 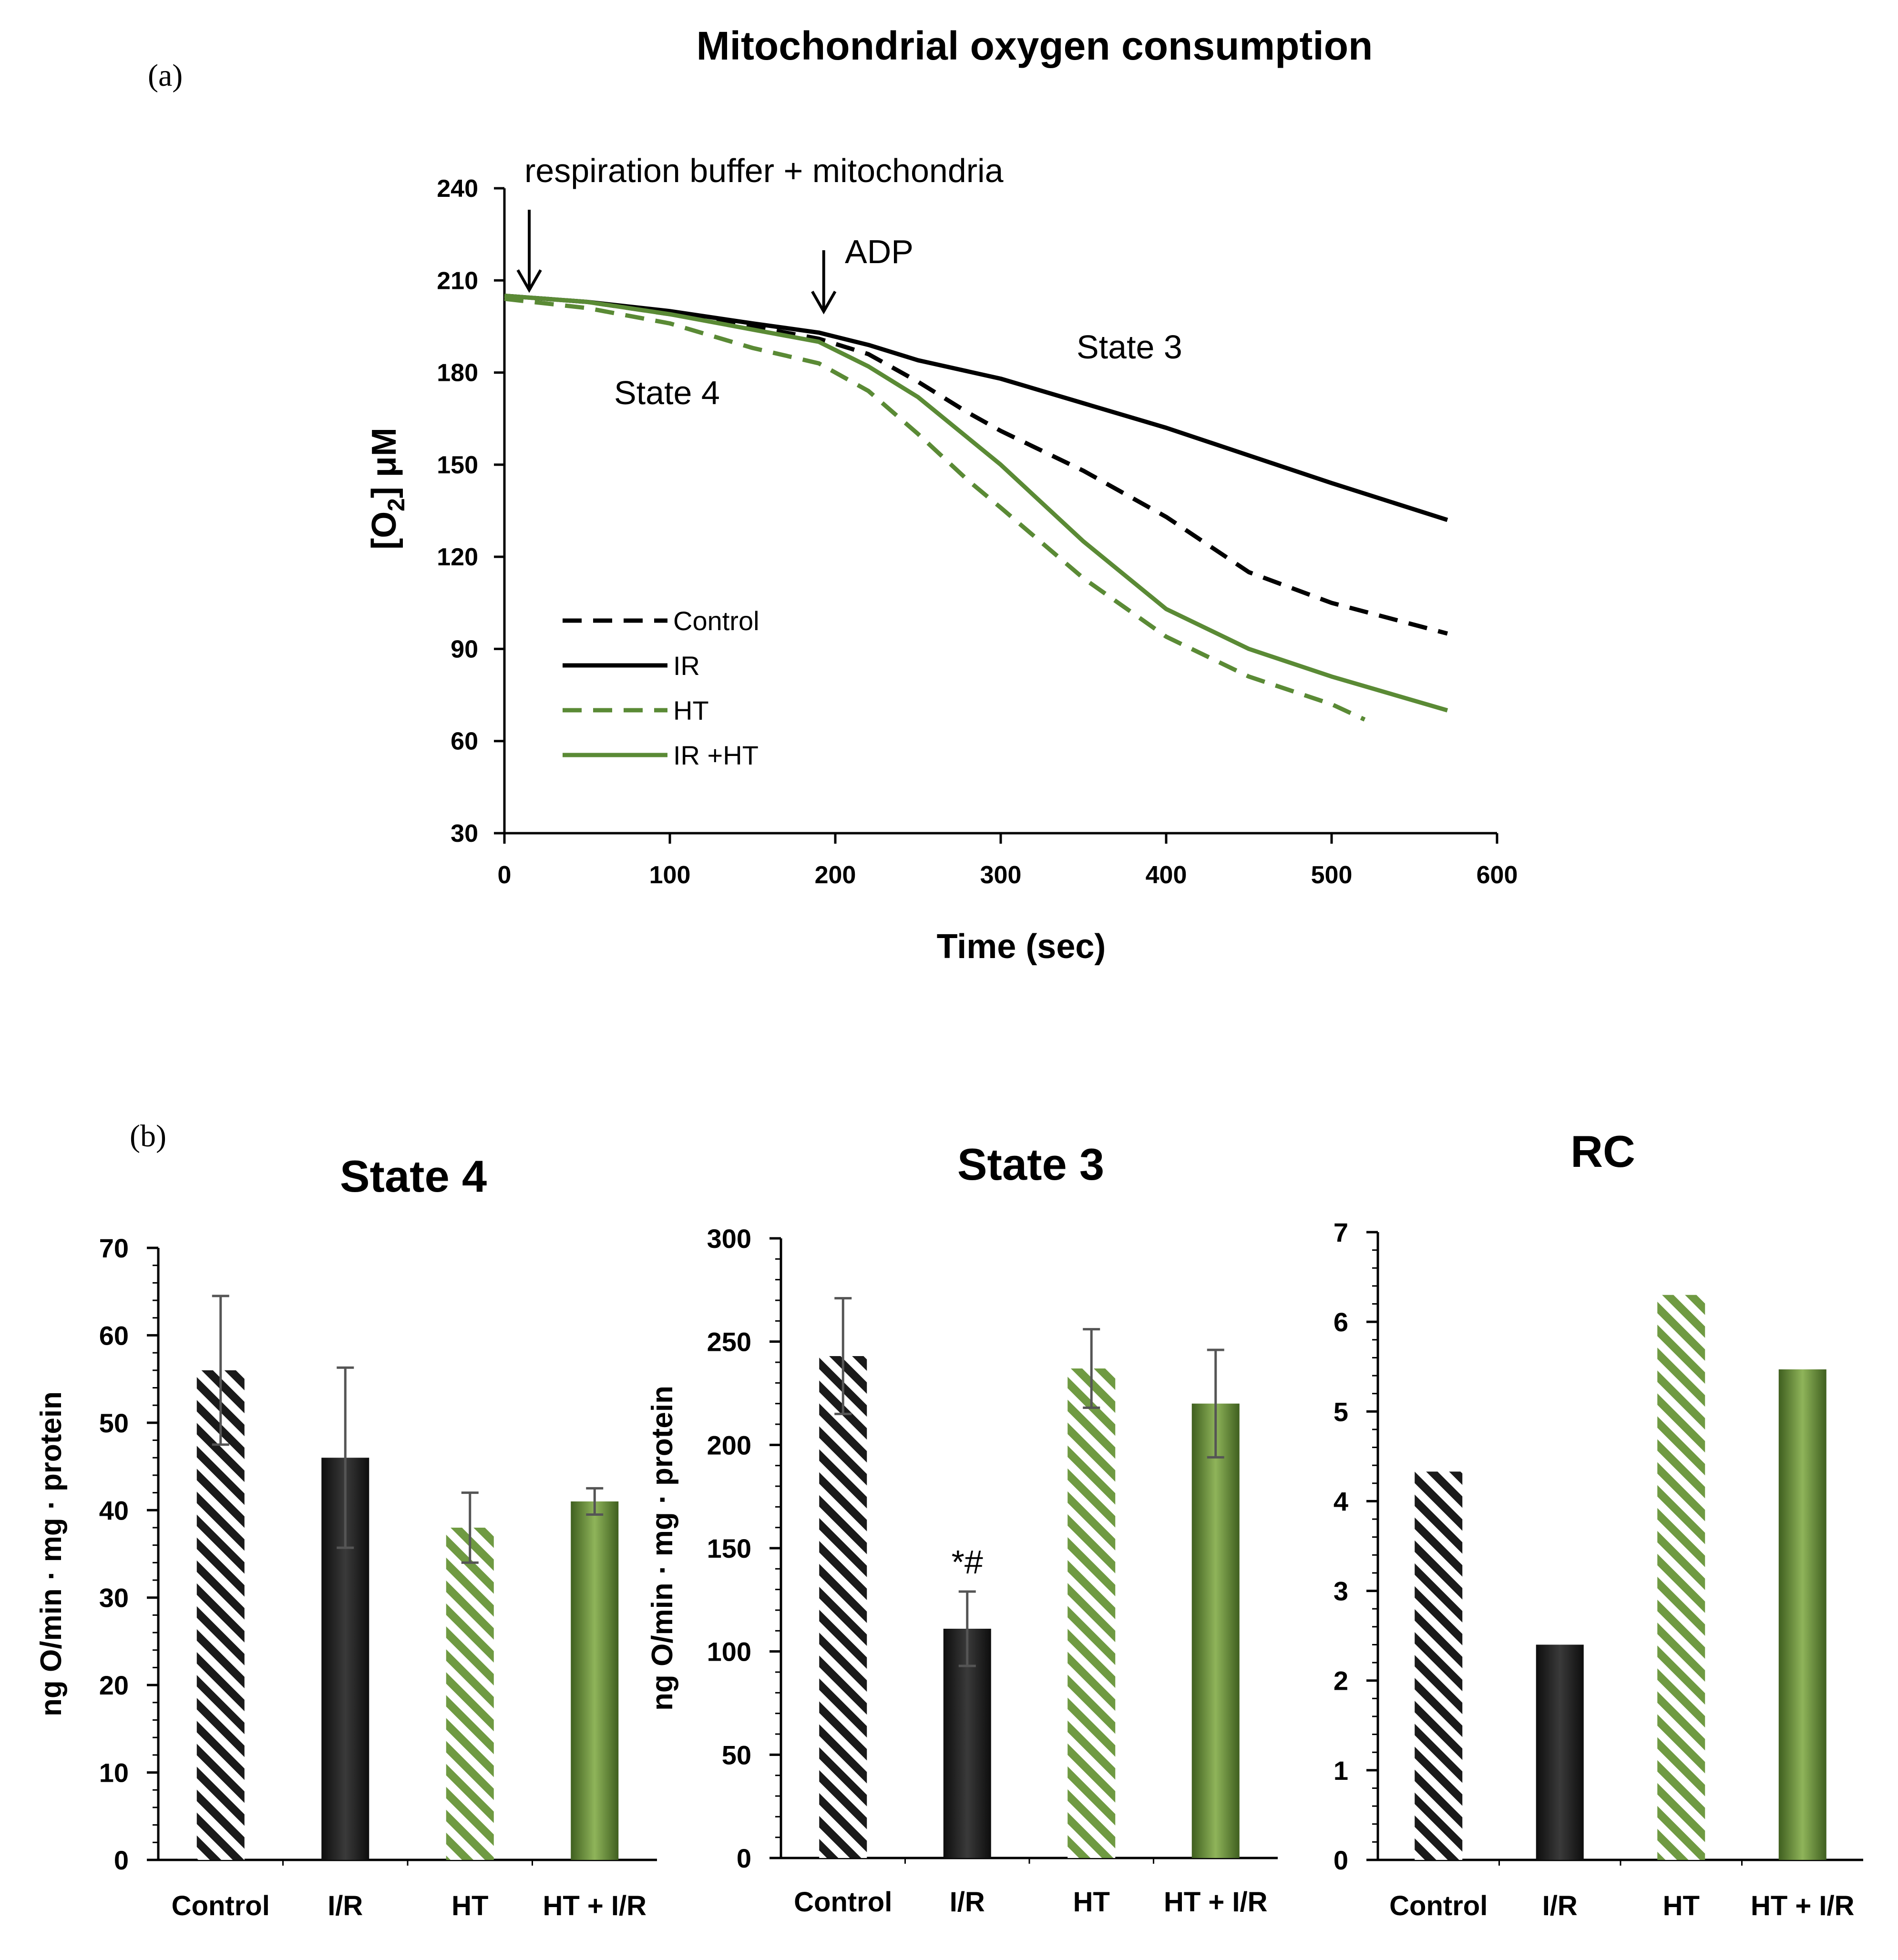 What do you see at coordinates (729, 1342) in the screenshot?
I see `y-tick-label: 250` at bounding box center [729, 1342].